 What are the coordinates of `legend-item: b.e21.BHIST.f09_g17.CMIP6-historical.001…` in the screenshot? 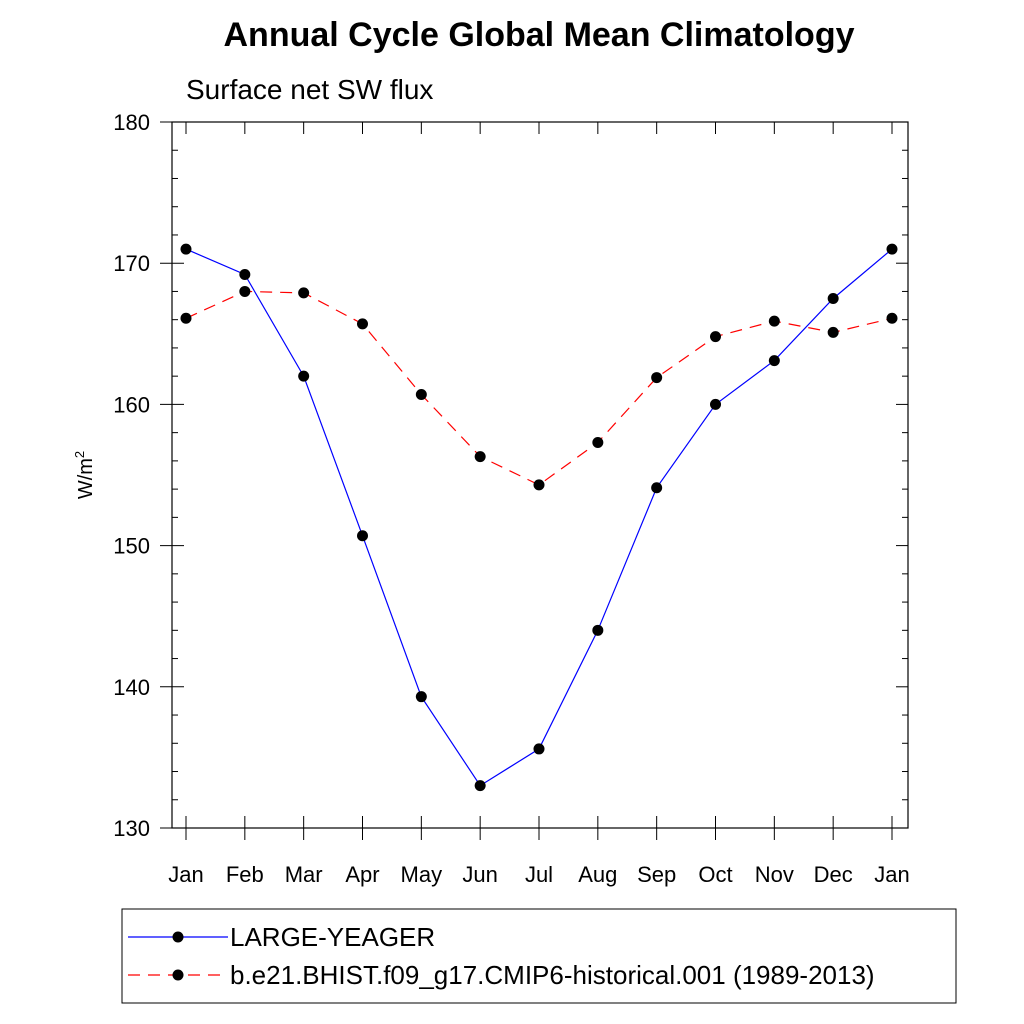 It's located at (501, 975).